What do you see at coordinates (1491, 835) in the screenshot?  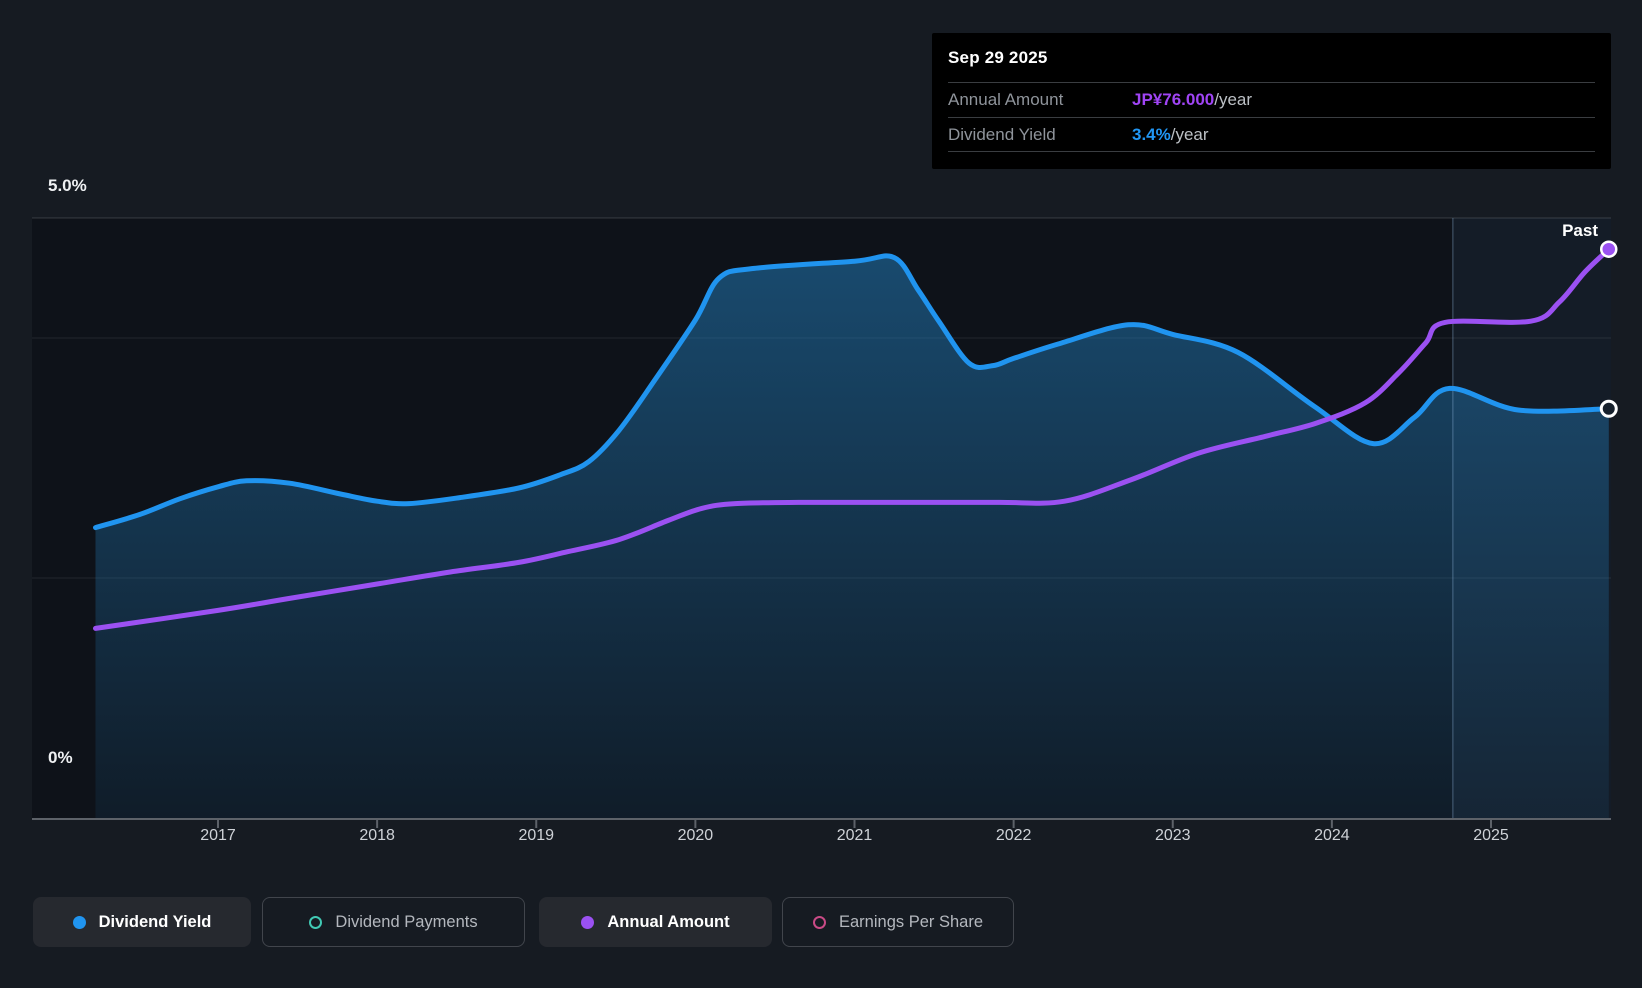 I see `x-axis-label-2025: 2025` at bounding box center [1491, 835].